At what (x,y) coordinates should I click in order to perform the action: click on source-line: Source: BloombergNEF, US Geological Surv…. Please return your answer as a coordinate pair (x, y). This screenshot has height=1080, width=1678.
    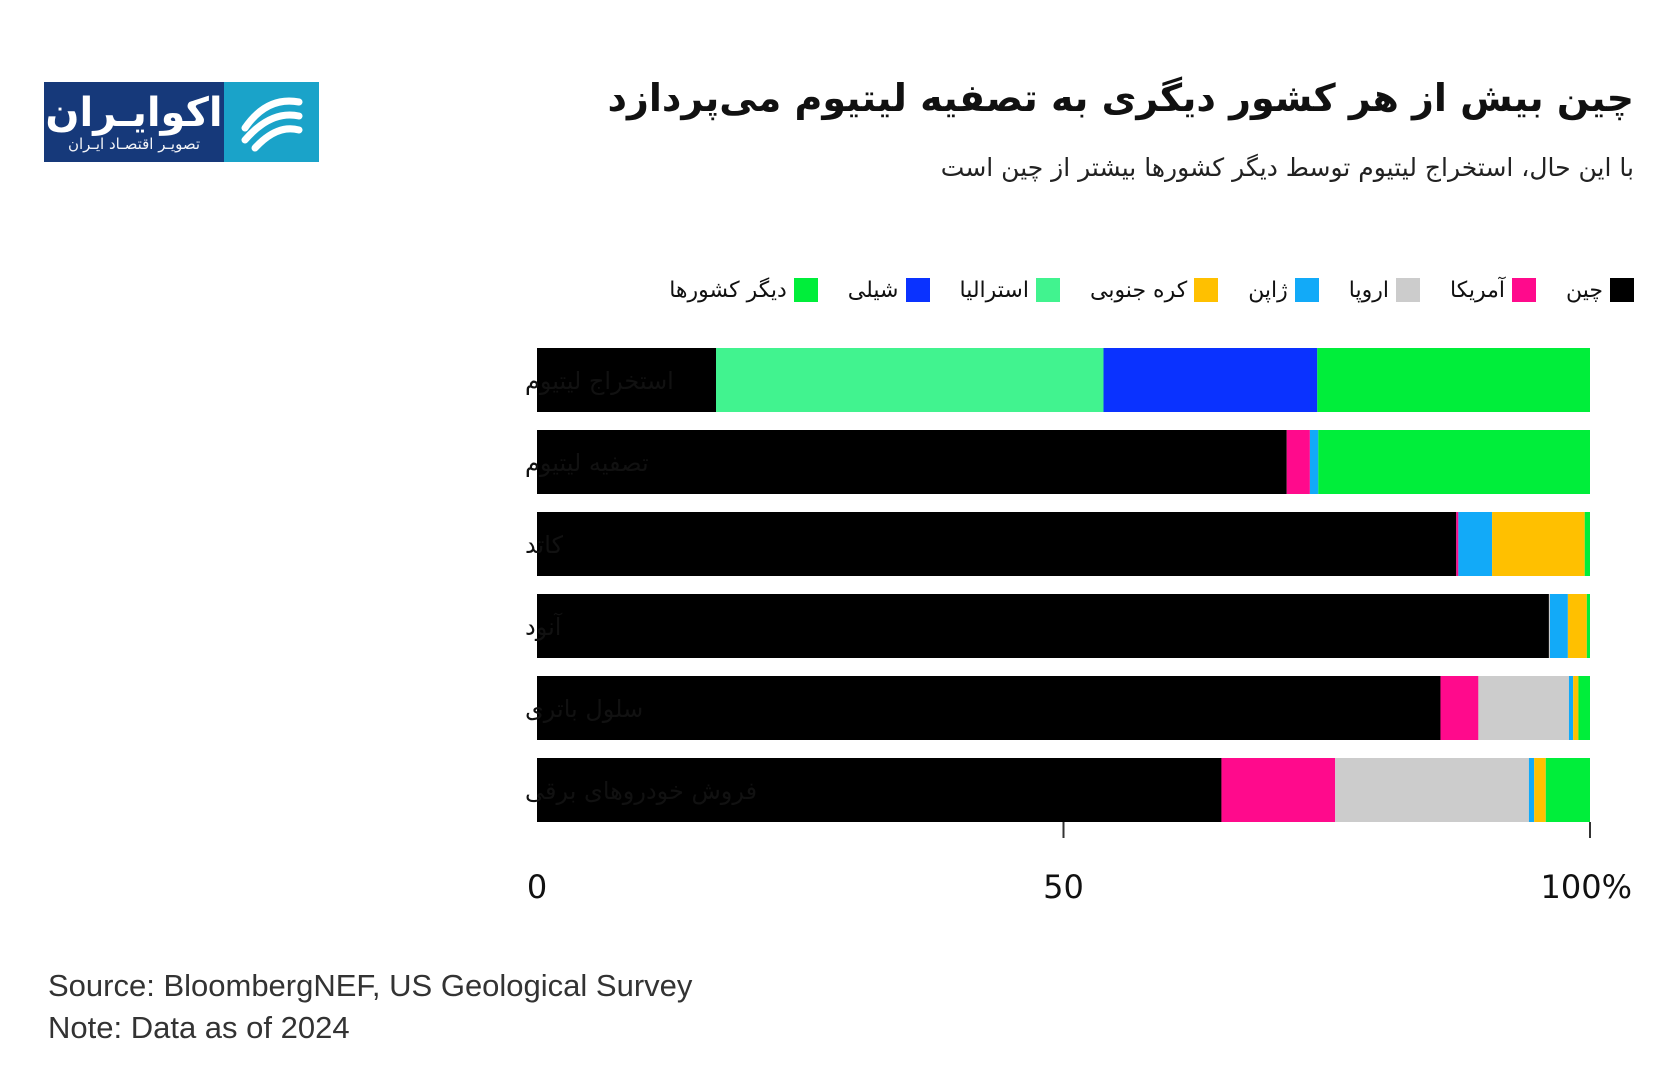
    Looking at the image, I should click on (370, 985).